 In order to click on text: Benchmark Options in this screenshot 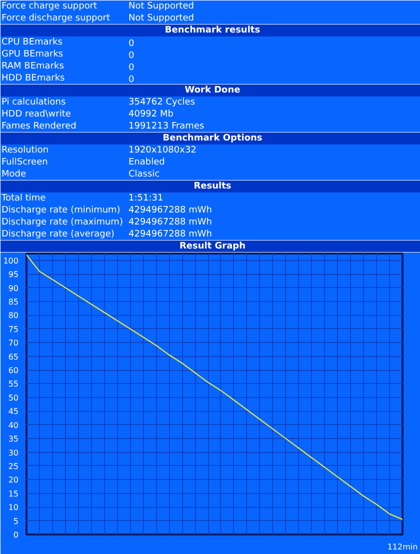, I will do `click(212, 139)`.